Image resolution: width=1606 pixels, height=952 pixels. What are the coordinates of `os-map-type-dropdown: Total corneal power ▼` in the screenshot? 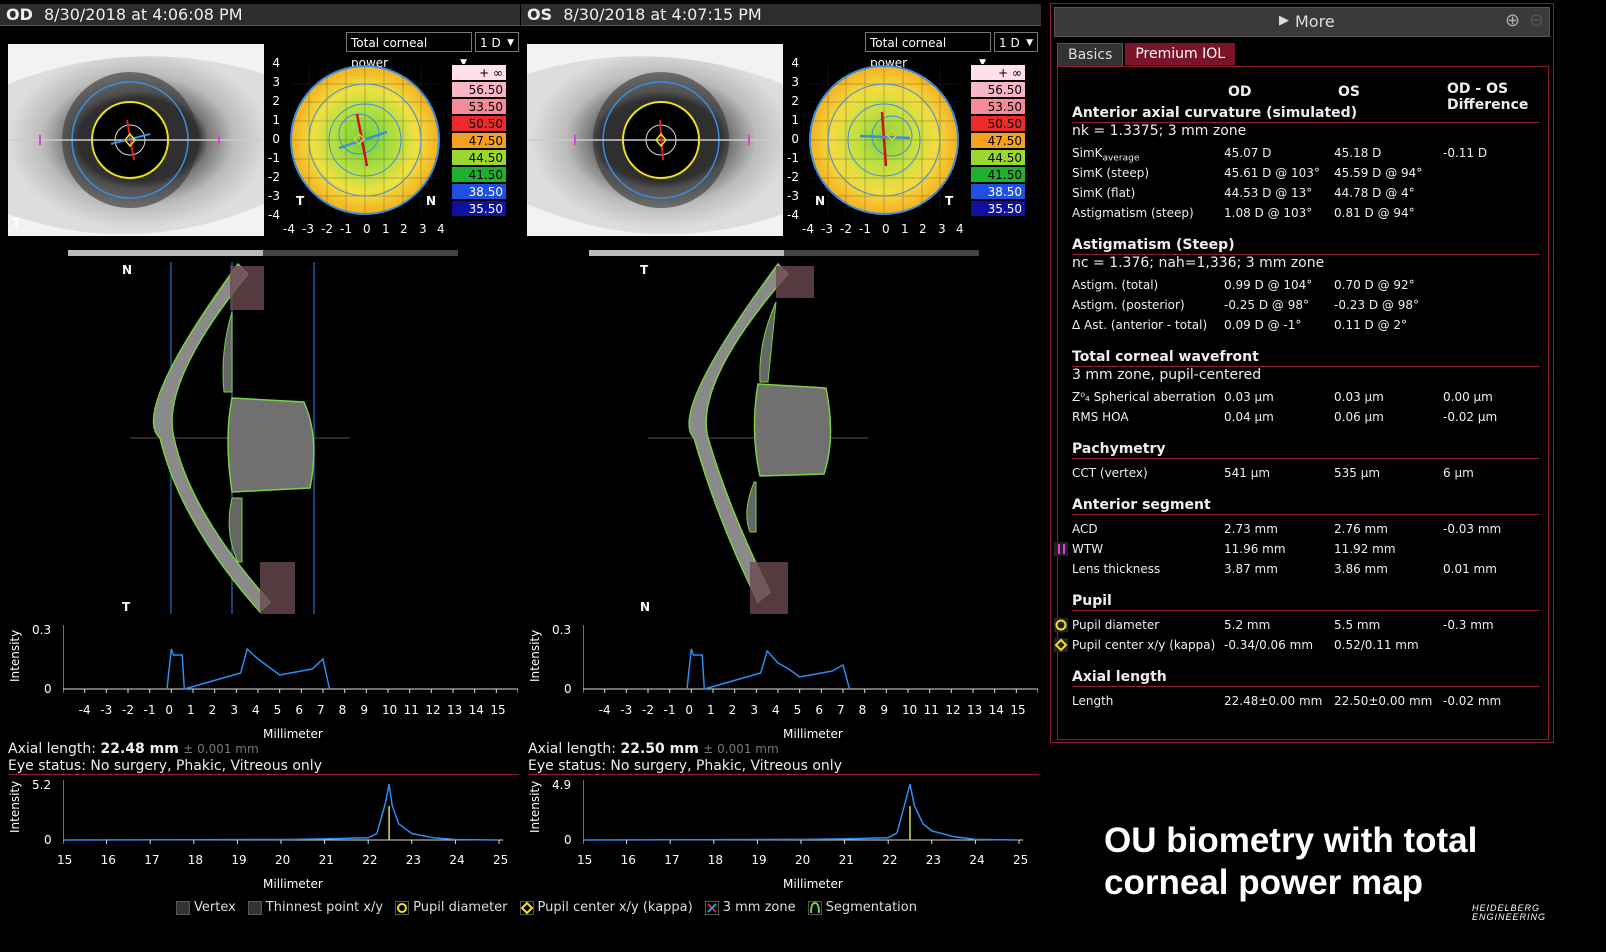 It's located at (928, 51).